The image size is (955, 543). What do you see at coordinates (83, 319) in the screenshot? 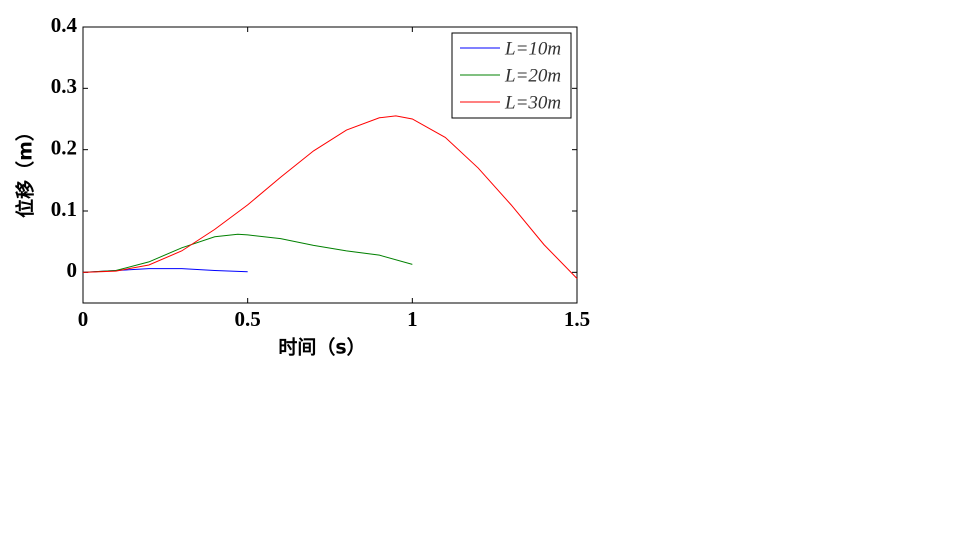
I see `x-tick-label: 0` at bounding box center [83, 319].